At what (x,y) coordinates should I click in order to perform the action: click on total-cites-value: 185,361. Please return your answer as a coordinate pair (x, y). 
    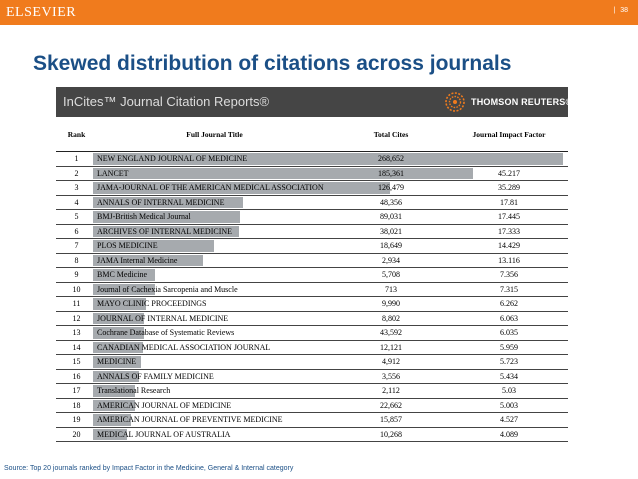
    Looking at the image, I should click on (391, 173).